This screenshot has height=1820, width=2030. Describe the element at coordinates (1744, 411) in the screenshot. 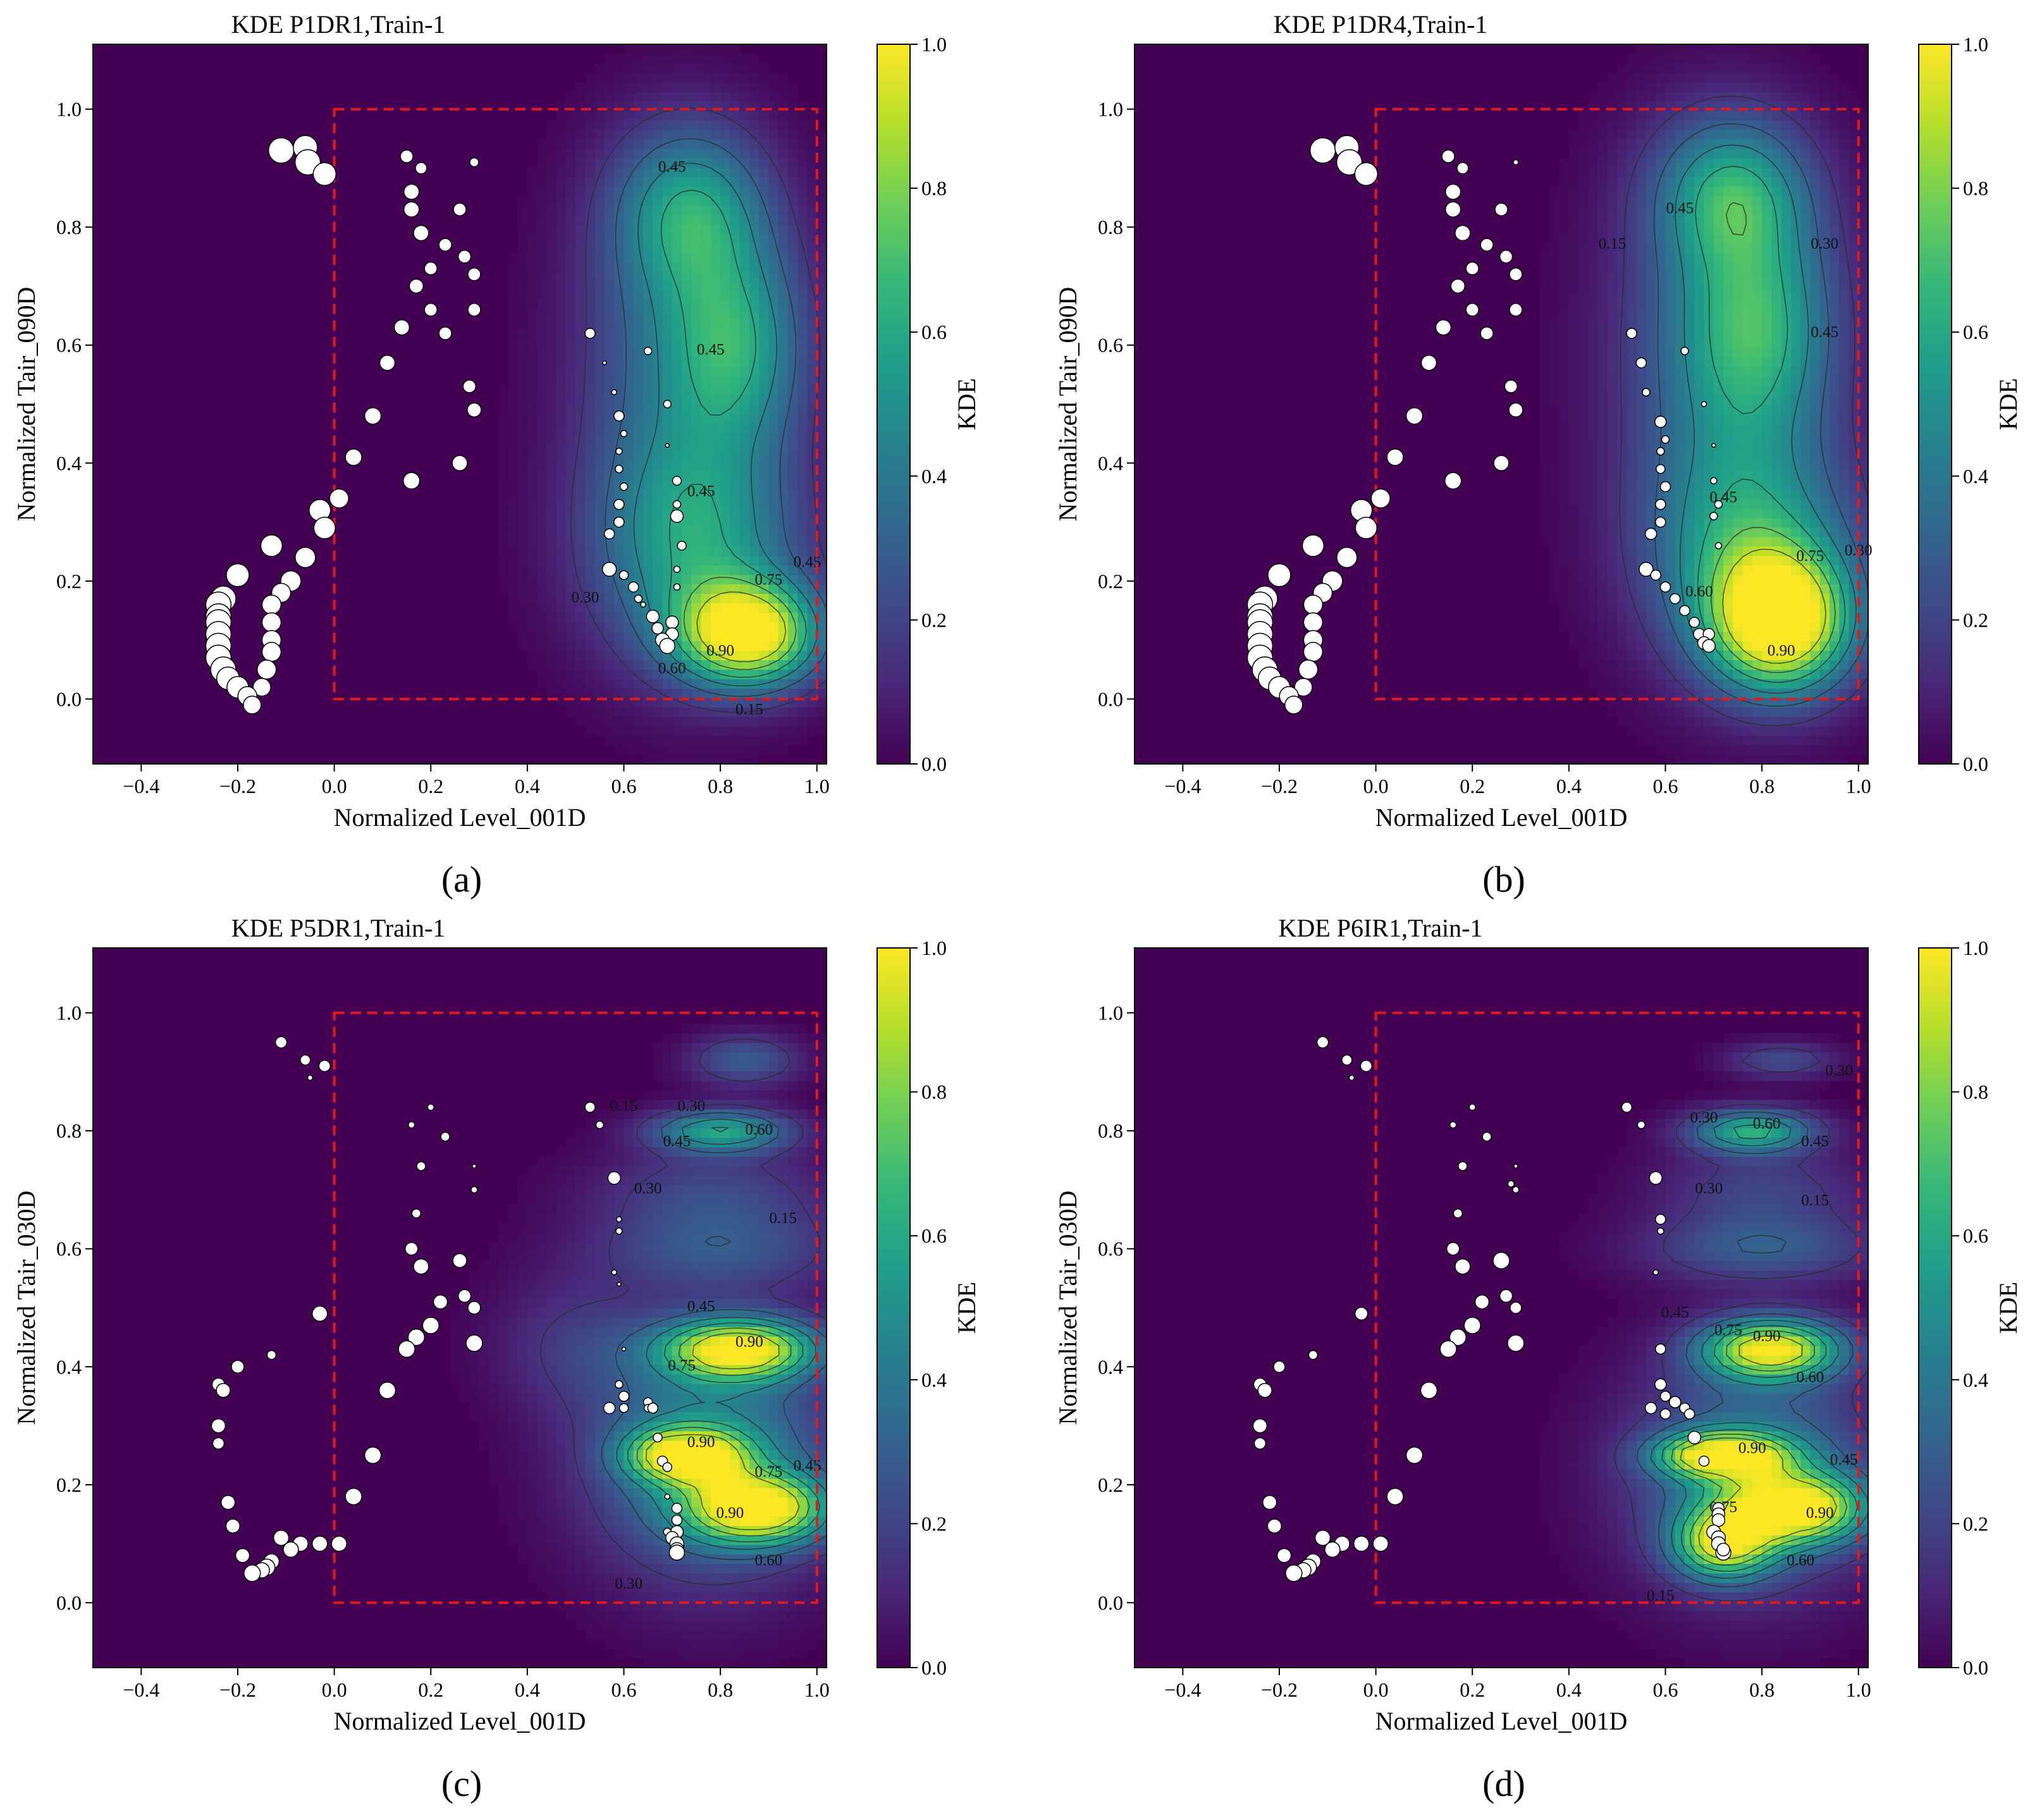

I see `contour-line` at that location.